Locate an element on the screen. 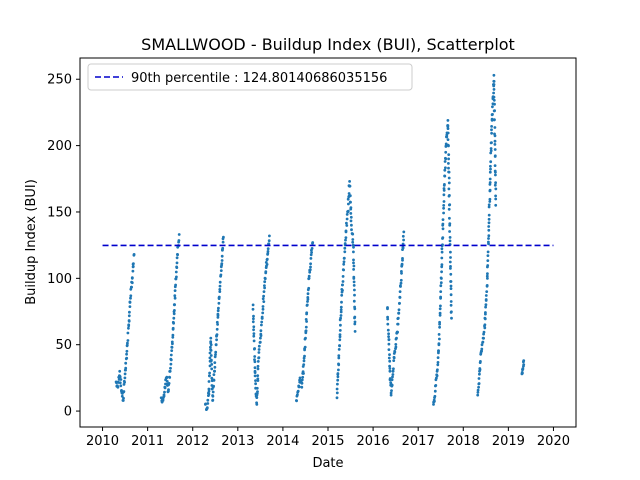  x-tick-label: 2013 is located at coordinates (237, 441).